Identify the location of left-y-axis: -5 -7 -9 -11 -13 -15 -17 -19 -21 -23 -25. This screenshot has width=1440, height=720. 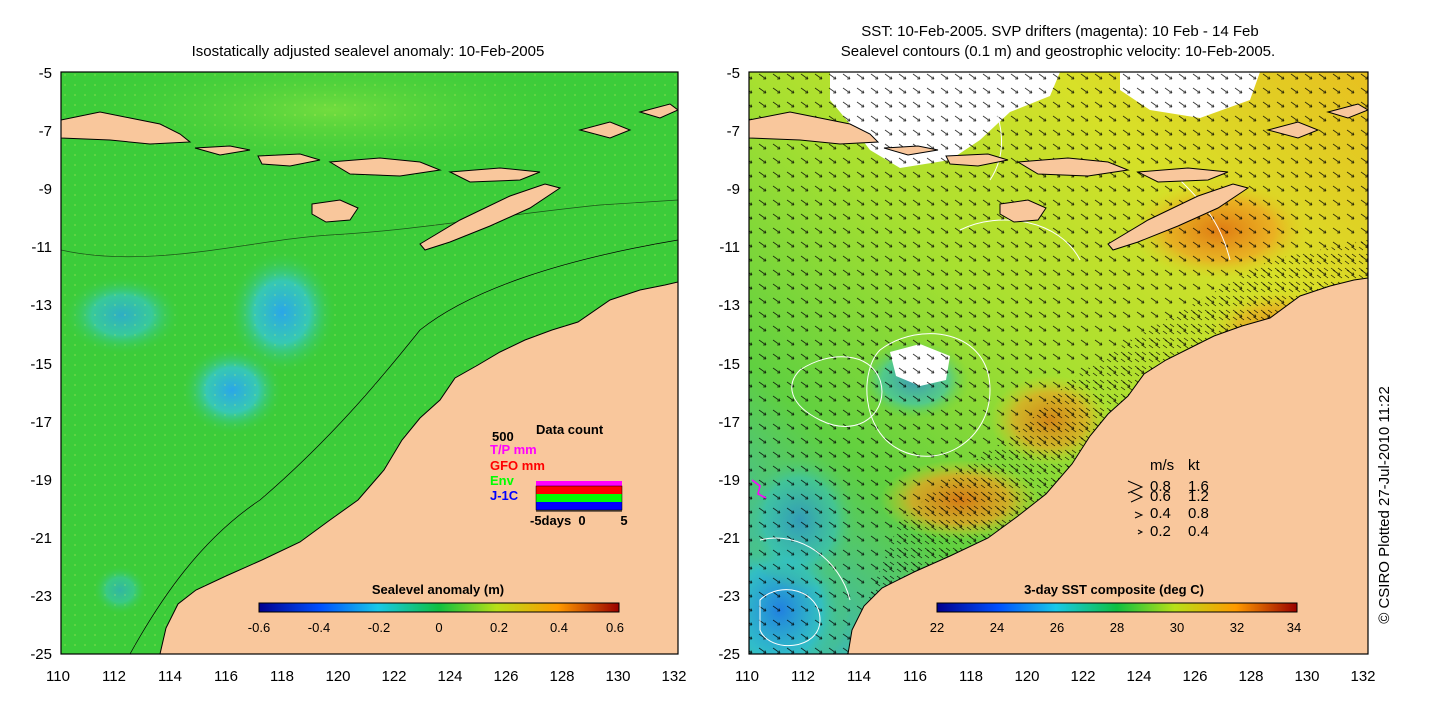
(41, 364).